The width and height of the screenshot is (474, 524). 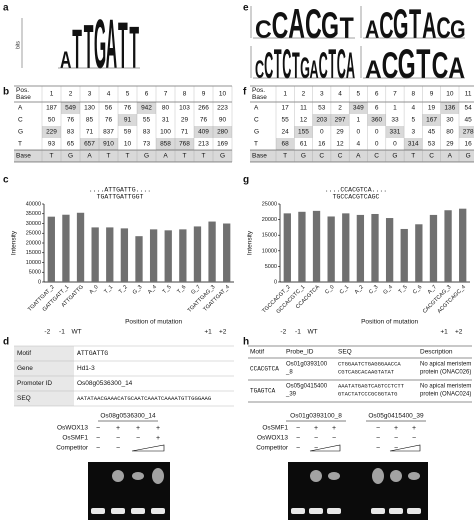 I want to click on count-cell: 76, so click(x=71, y=120).